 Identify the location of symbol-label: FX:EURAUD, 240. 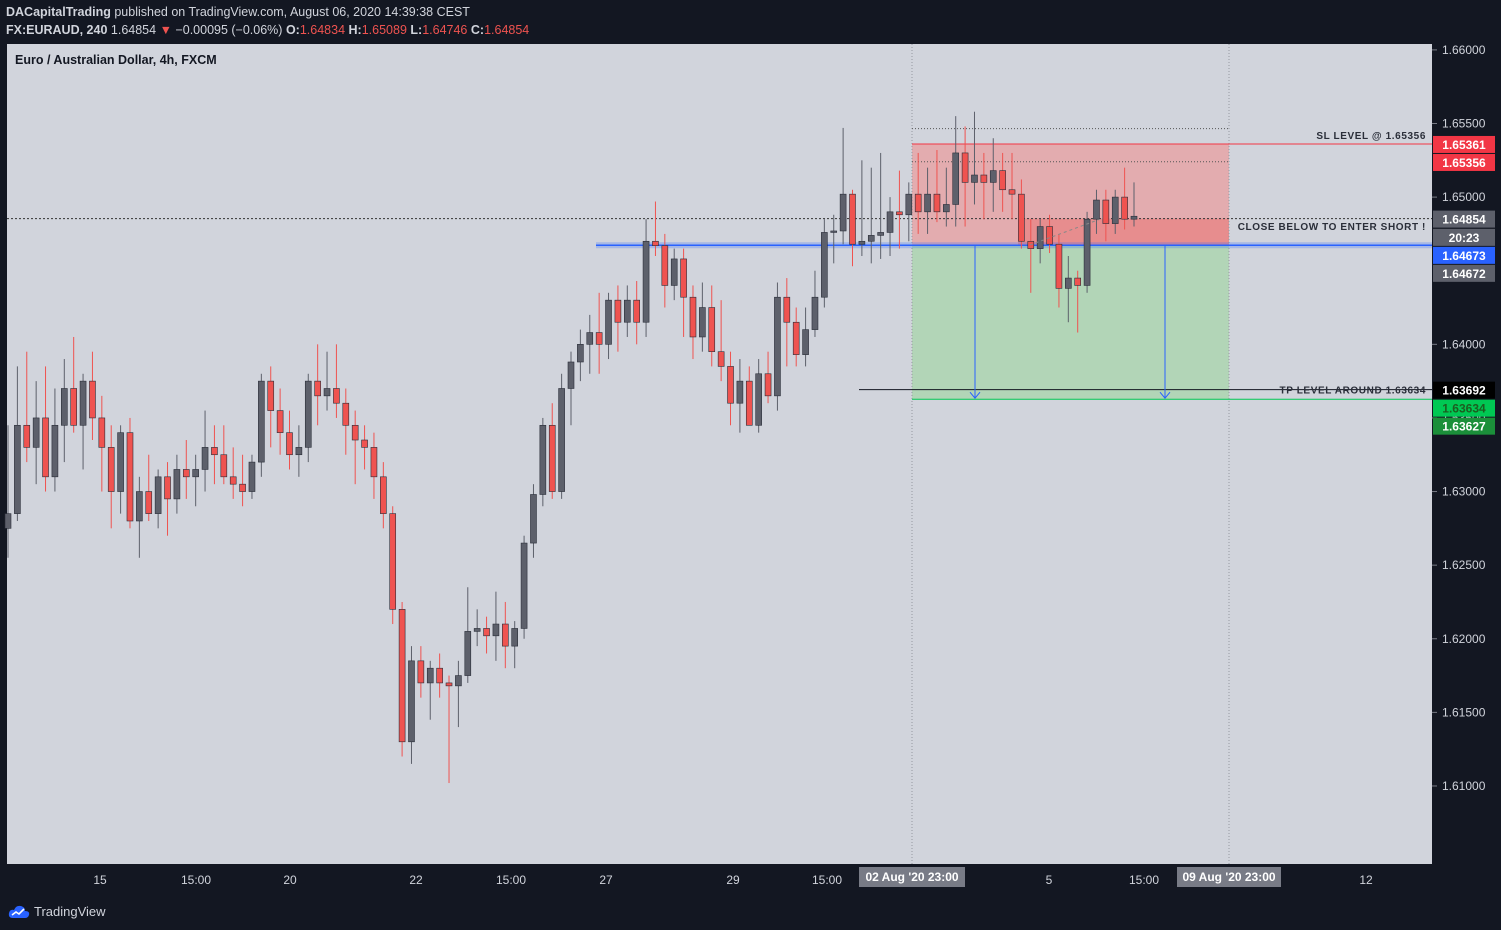
(57, 30).